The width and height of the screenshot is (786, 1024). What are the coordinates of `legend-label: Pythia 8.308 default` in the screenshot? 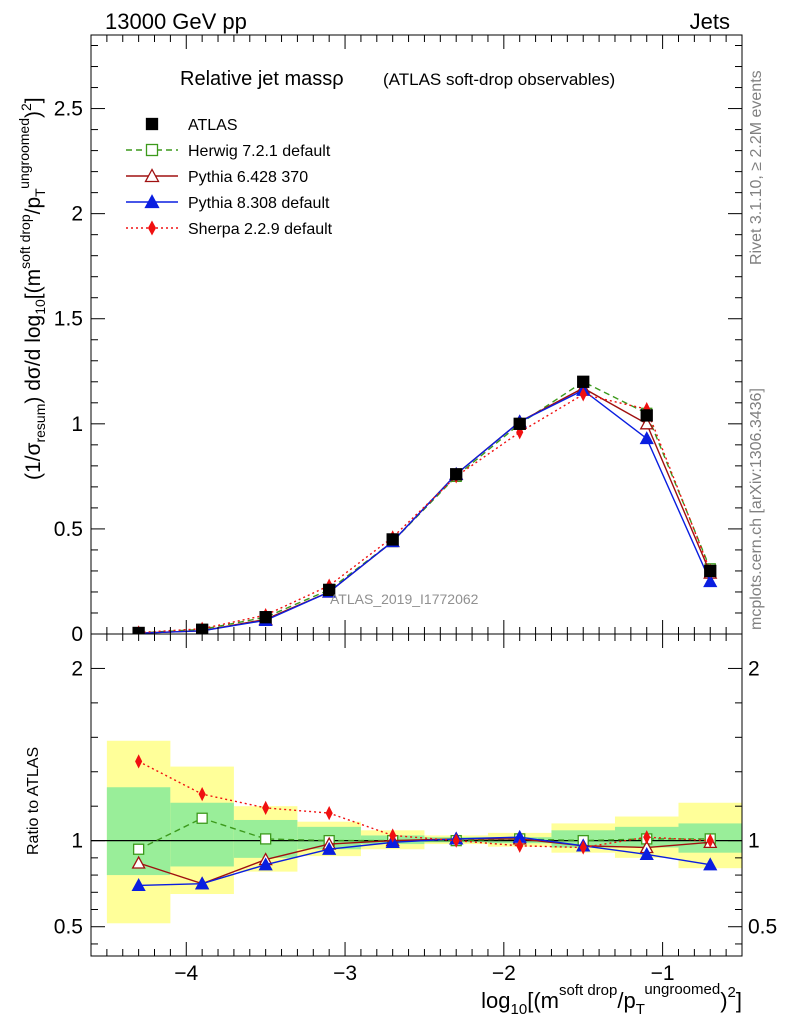 It's located at (259, 203).